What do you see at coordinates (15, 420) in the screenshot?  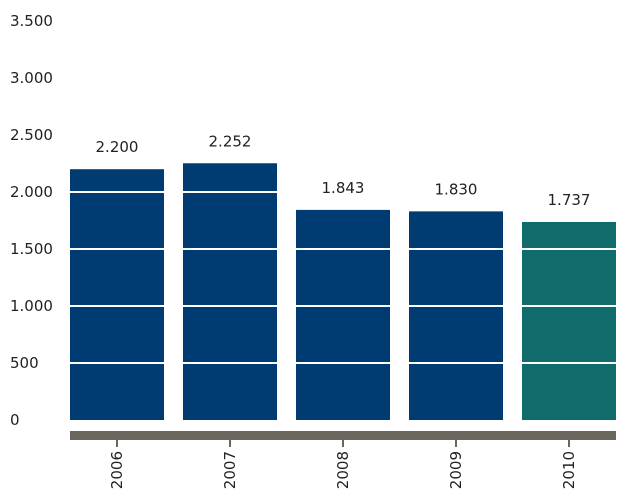 I see `y-tick-label: 0` at bounding box center [15, 420].